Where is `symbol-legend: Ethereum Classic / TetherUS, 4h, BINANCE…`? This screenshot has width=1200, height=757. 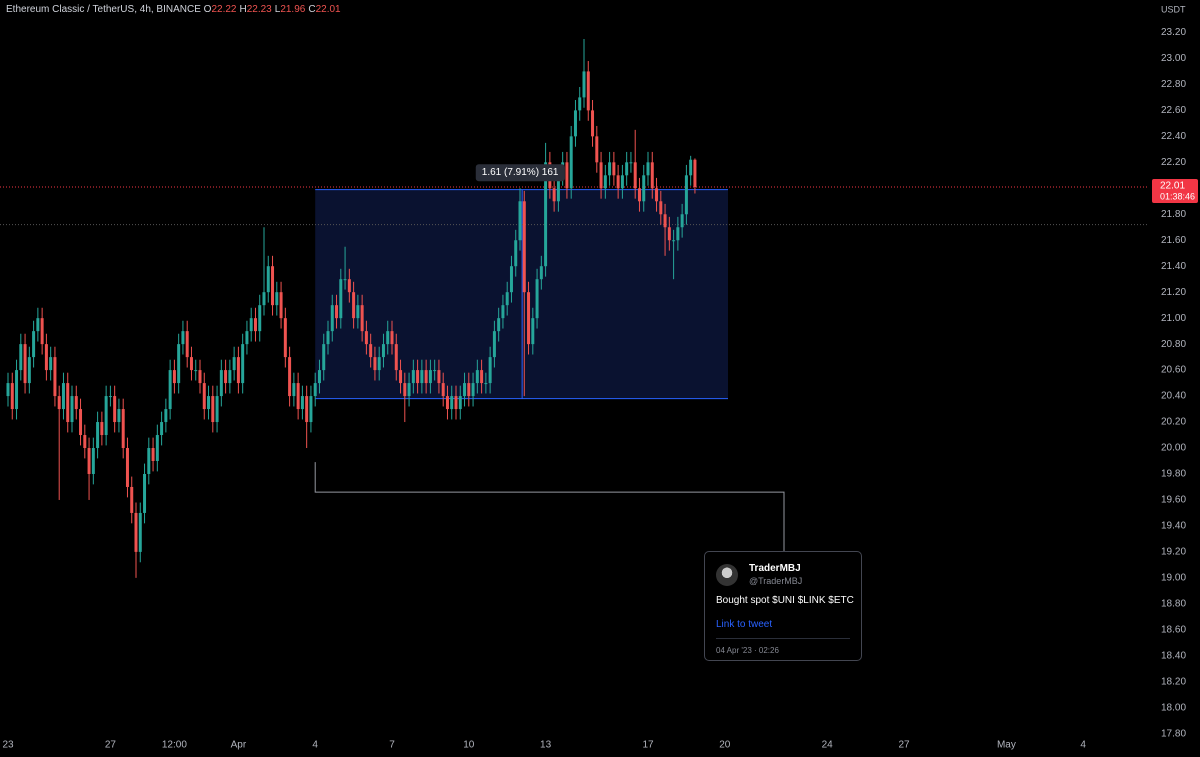 symbol-legend: Ethereum Classic / TetherUS, 4h, BINANCE… is located at coordinates (175, 9).